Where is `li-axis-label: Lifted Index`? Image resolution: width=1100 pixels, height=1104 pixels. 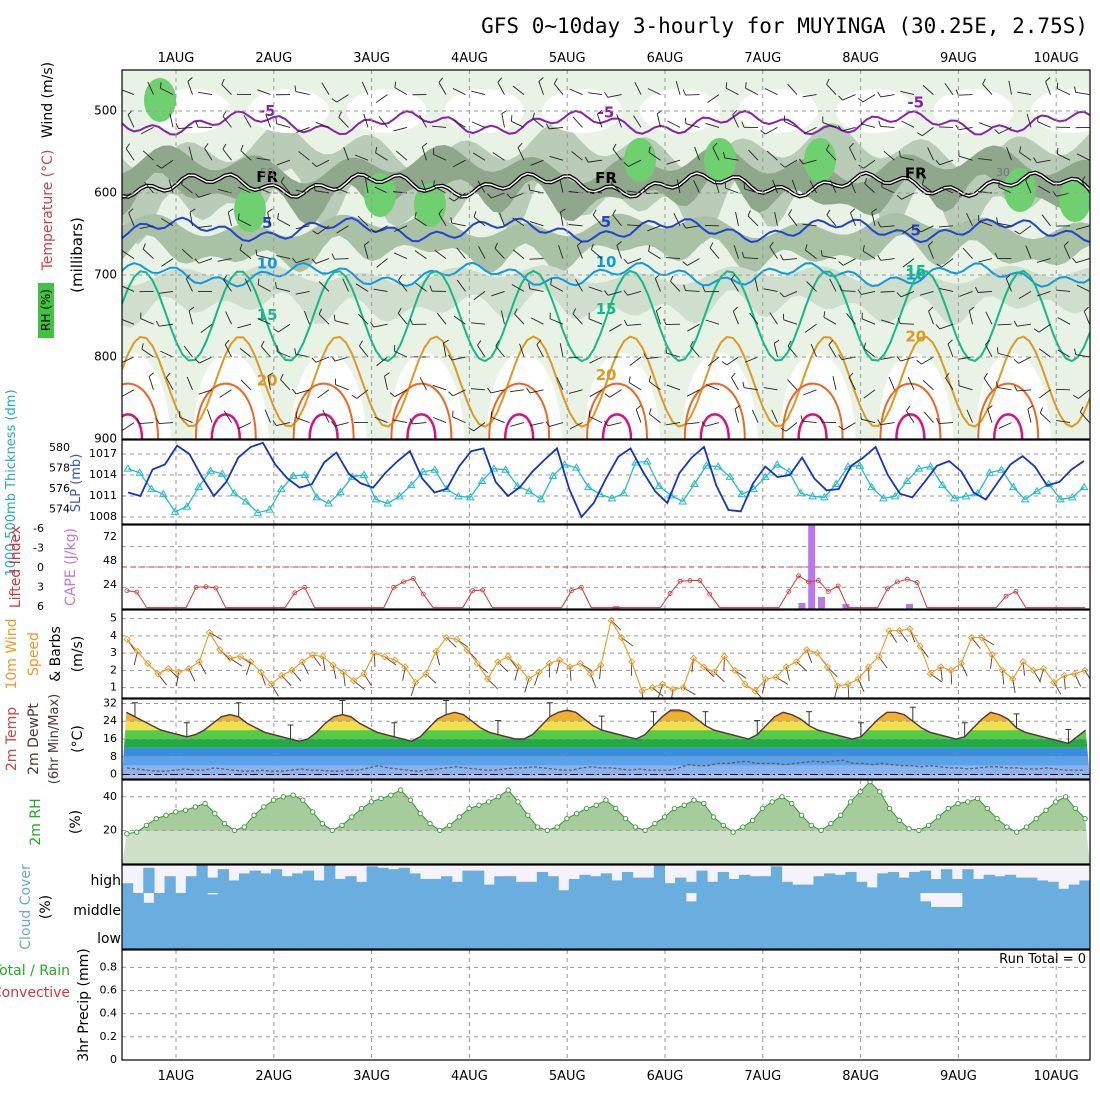 li-axis-label: Lifted Index is located at coordinates (16, 567).